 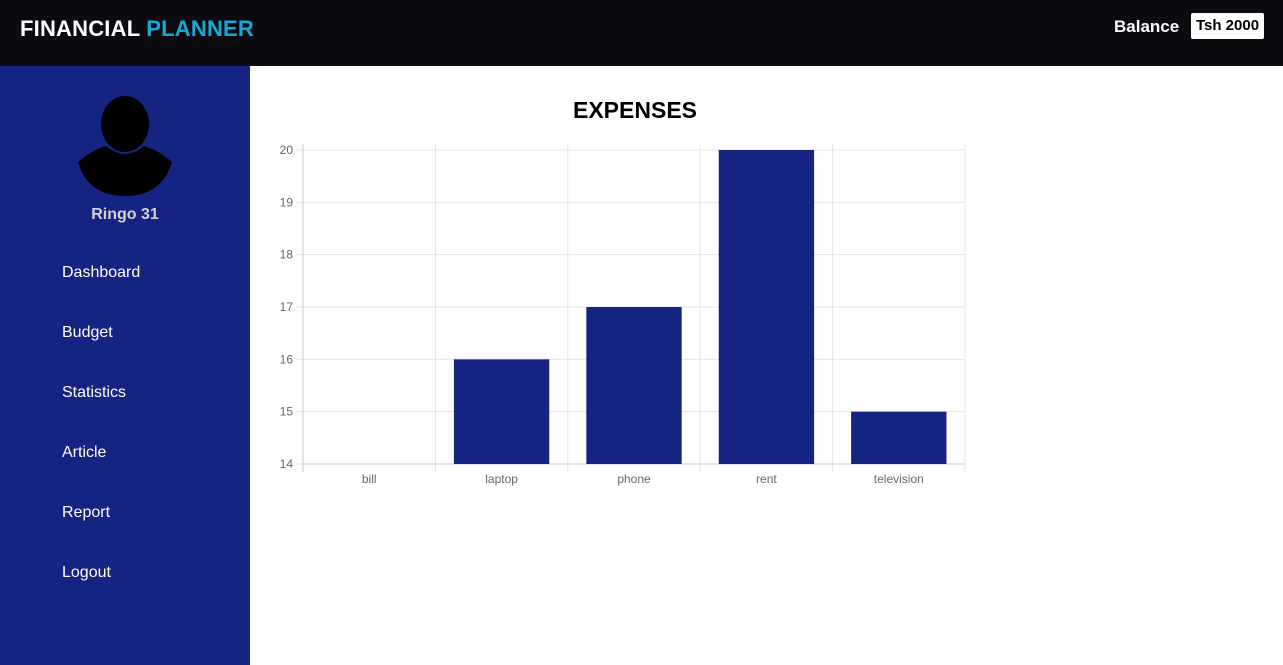 I want to click on y-tick-label: 14, so click(x=287, y=464).